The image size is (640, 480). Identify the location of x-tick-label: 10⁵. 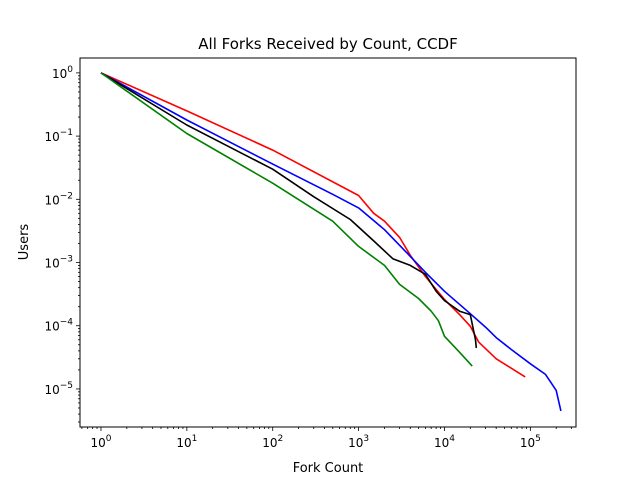
(530, 442).